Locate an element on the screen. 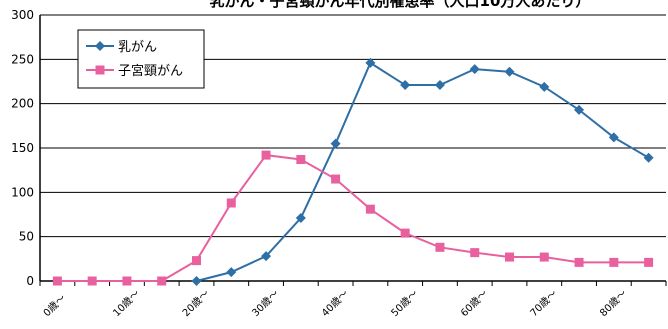  legend-marker-square is located at coordinates (100, 70).